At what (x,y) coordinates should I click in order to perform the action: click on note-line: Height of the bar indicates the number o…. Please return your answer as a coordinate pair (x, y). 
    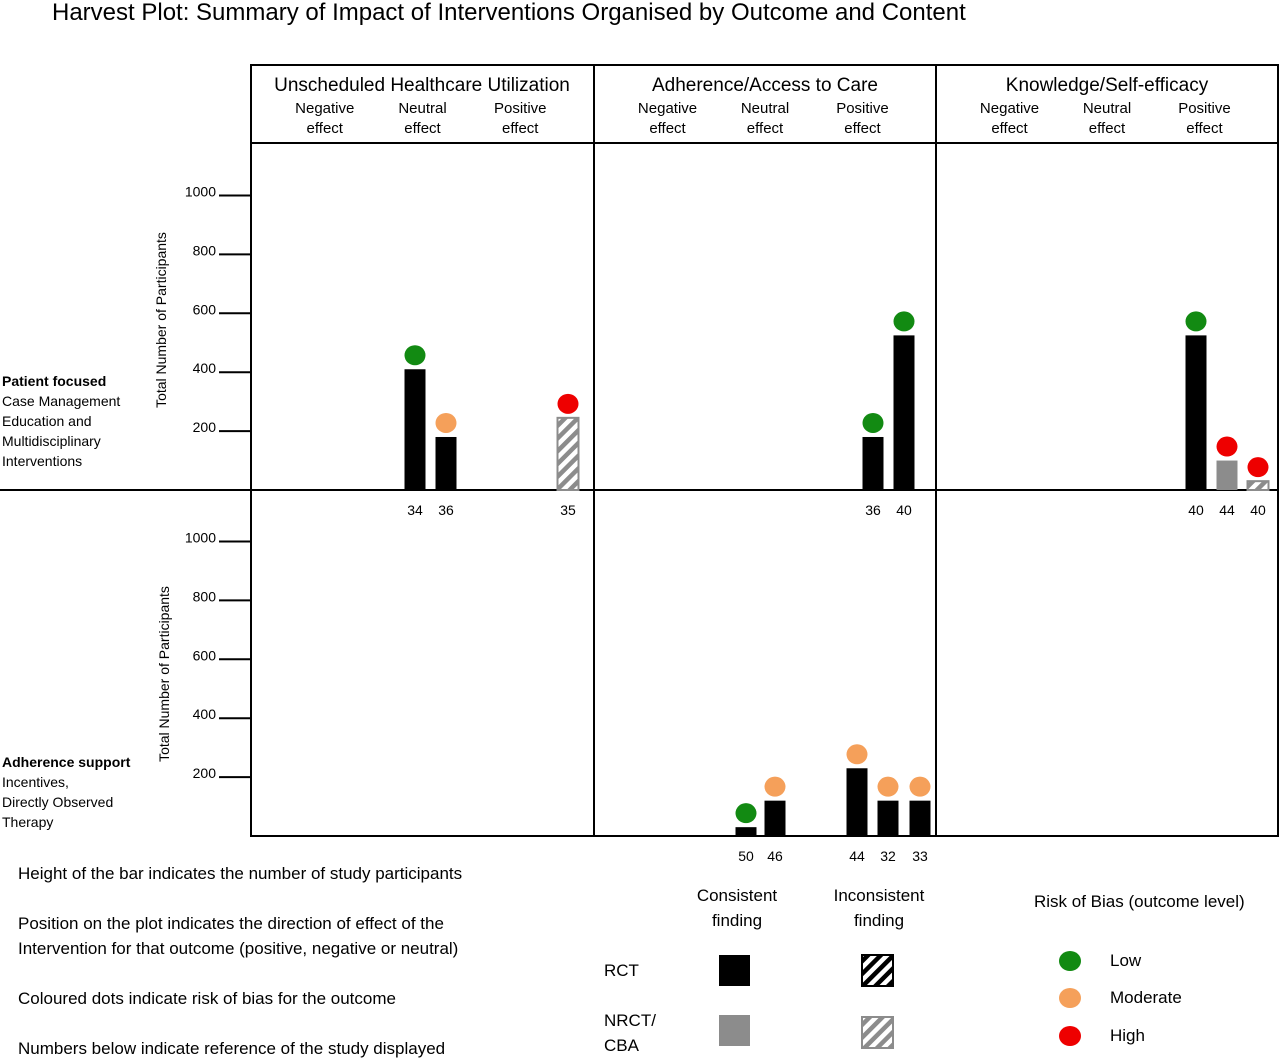
    Looking at the image, I should click on (240, 873).